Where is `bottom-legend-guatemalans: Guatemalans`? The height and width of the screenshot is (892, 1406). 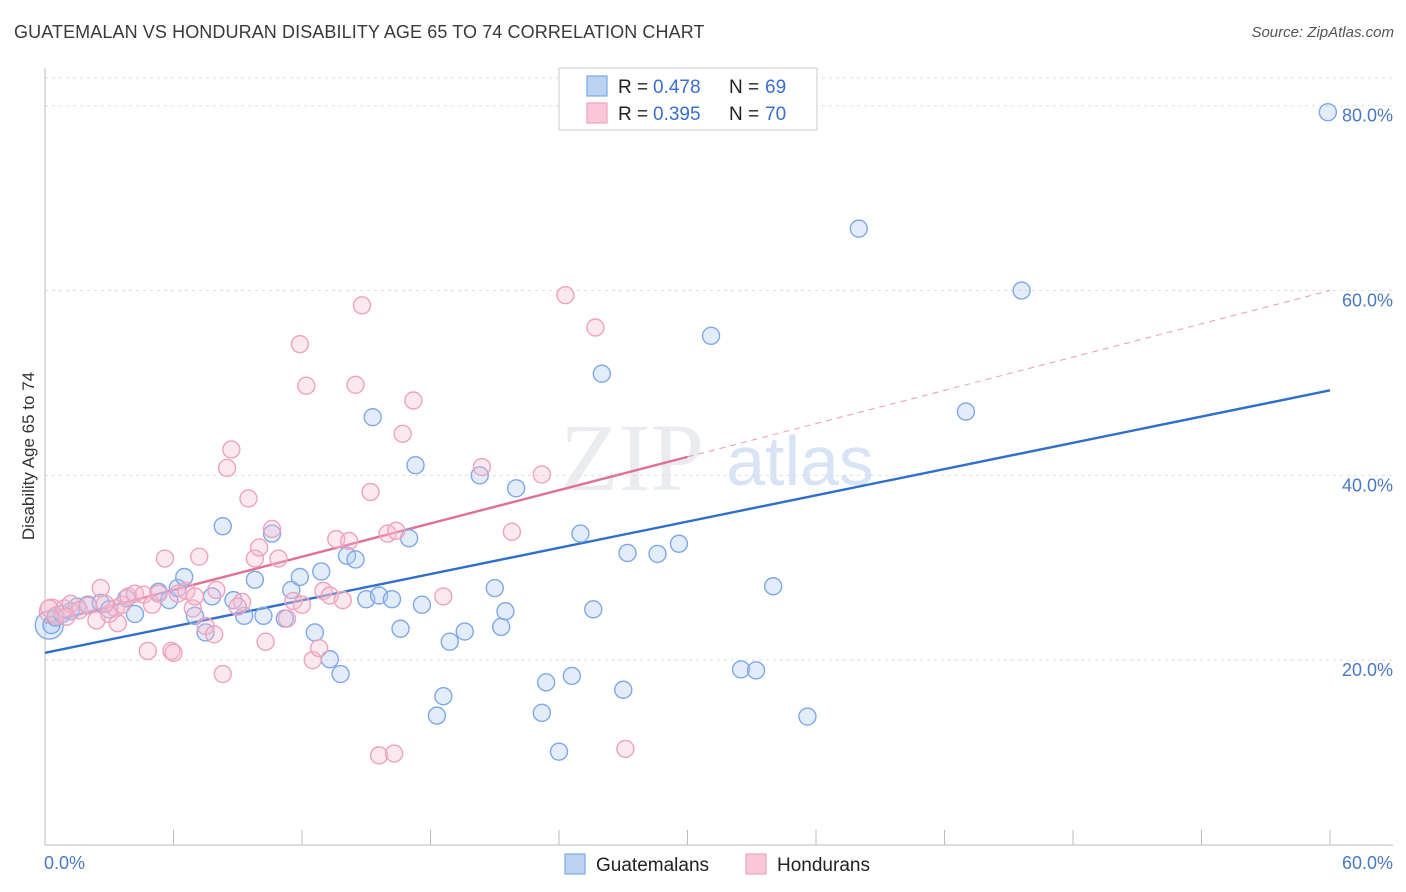 bottom-legend-guatemalans: Guatemalans is located at coordinates (652, 865).